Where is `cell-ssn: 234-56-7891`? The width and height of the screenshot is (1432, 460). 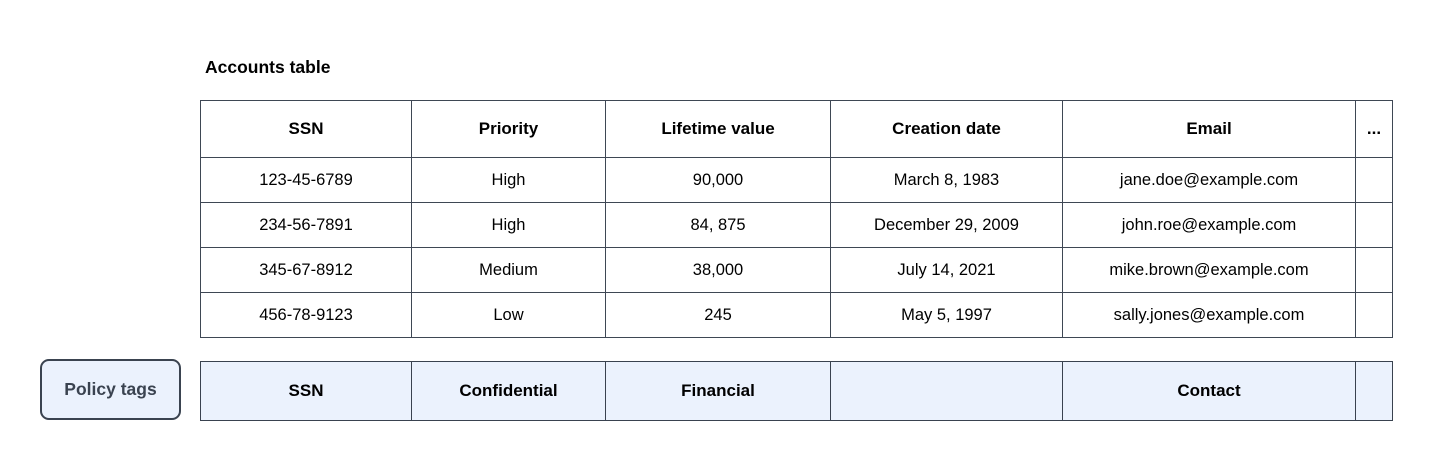 cell-ssn: 234-56-7891 is located at coordinates (306, 225).